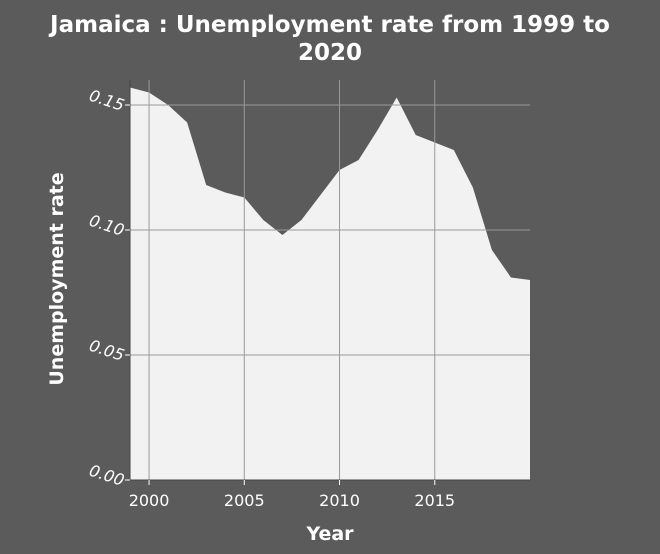  I want to click on x-tick-label: 2000, so click(149, 500).